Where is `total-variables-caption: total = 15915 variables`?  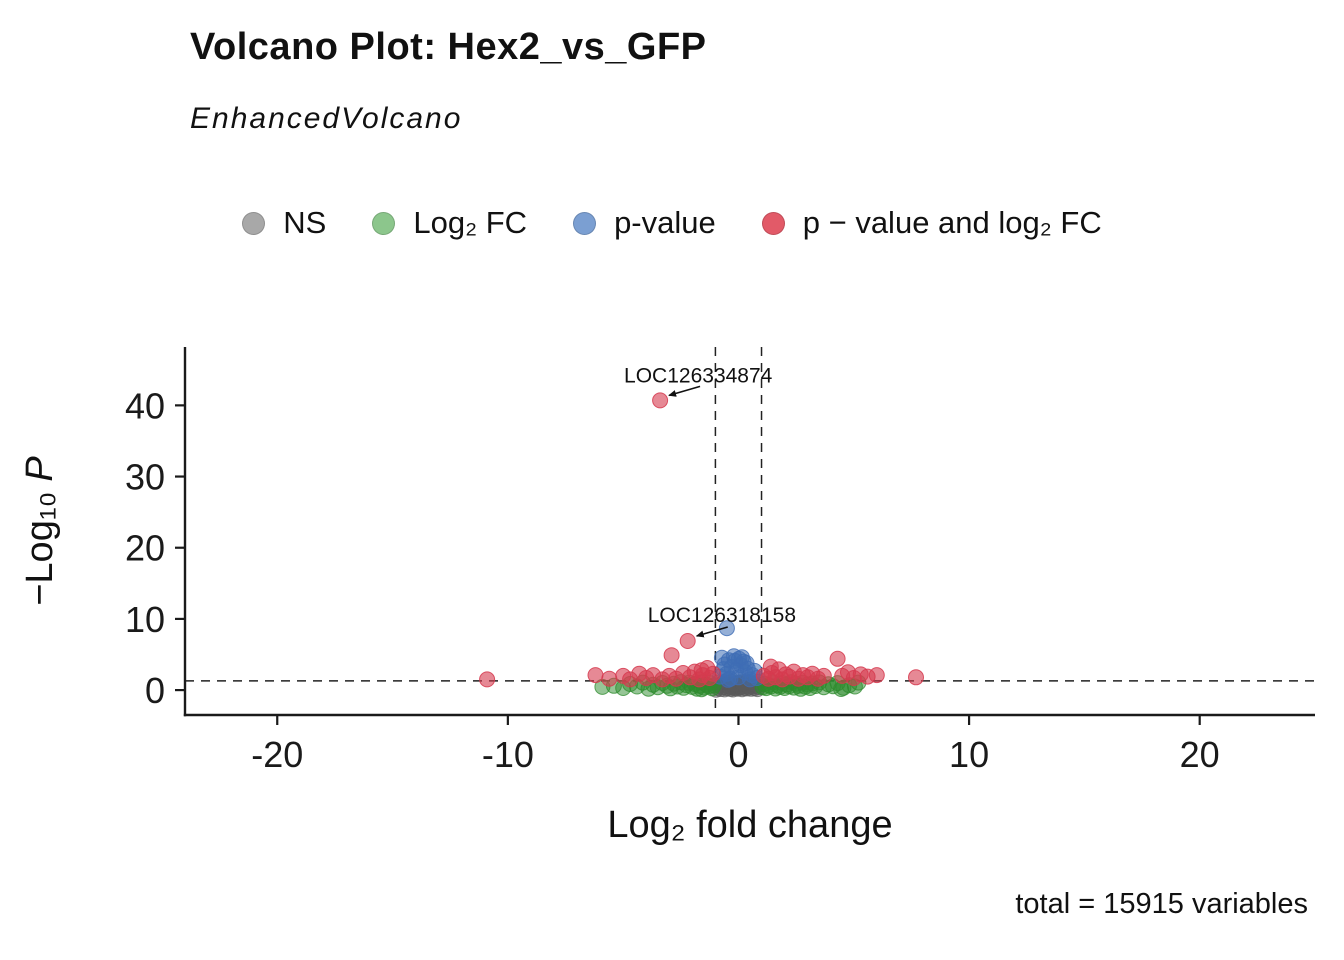 total-variables-caption: total = 15915 variables is located at coordinates (1161, 904).